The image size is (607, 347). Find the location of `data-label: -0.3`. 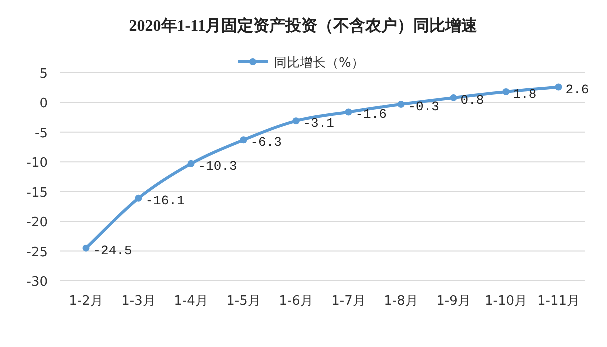

data-label: -0.3 is located at coordinates (424, 106).